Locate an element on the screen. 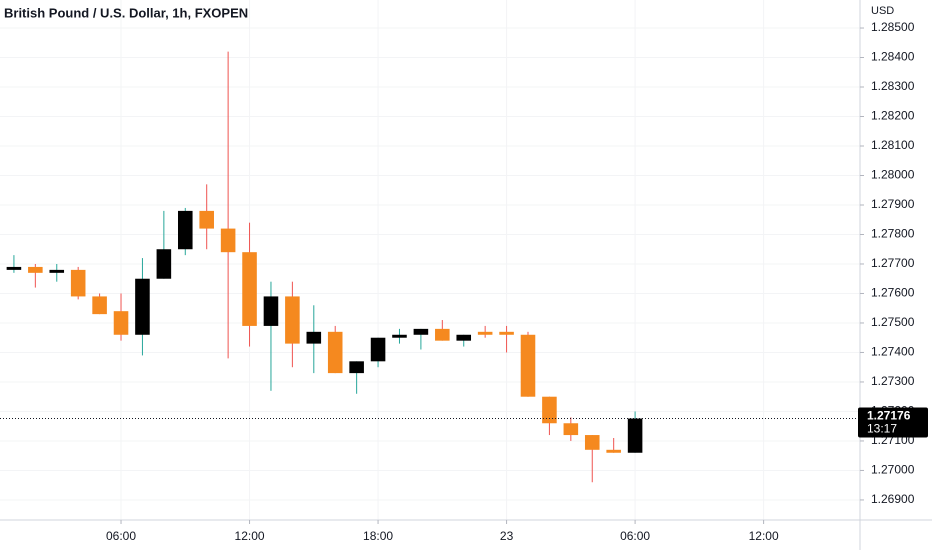 The image size is (932, 550). chart-title: British Pound / U.S. Dollar, 1h, FXOPEN is located at coordinates (126, 12).